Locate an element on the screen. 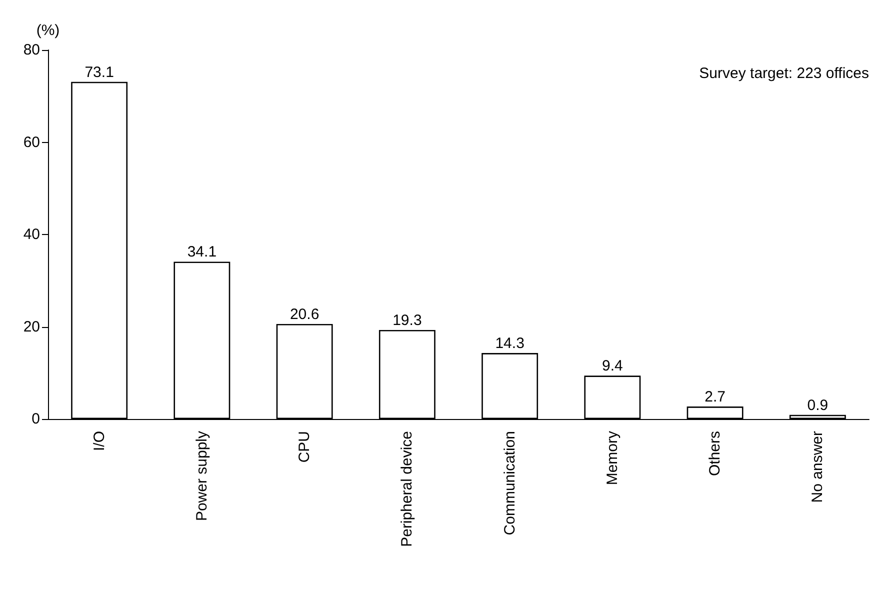 This screenshot has width=891, height=603. y-tick-label: 0 is located at coordinates (36, 419).